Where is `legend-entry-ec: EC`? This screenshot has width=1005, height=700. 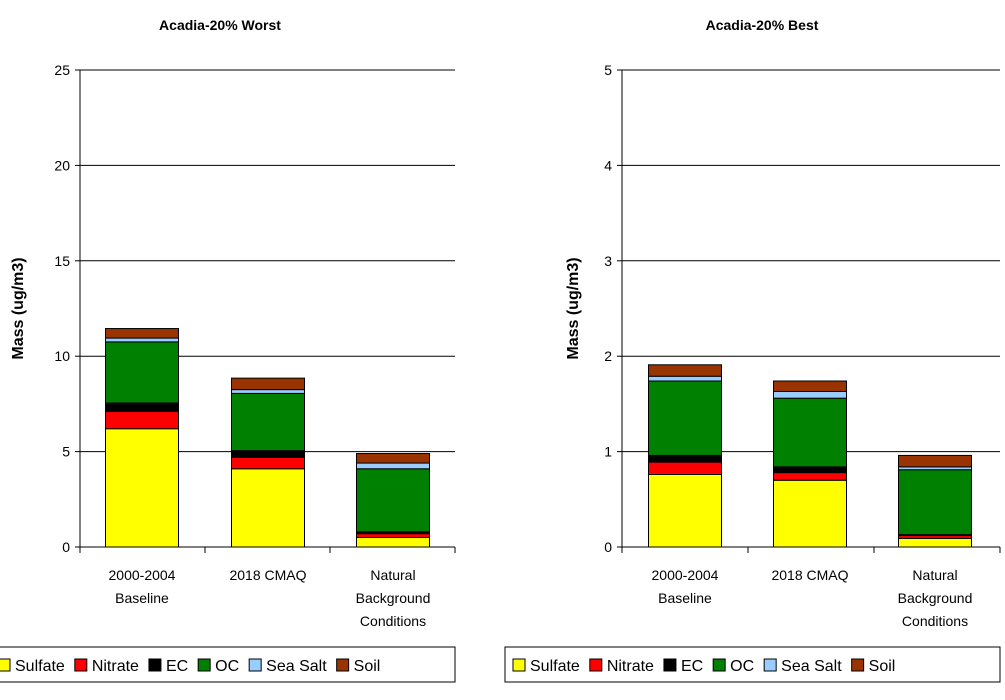
legend-entry-ec: EC is located at coordinates (683, 666).